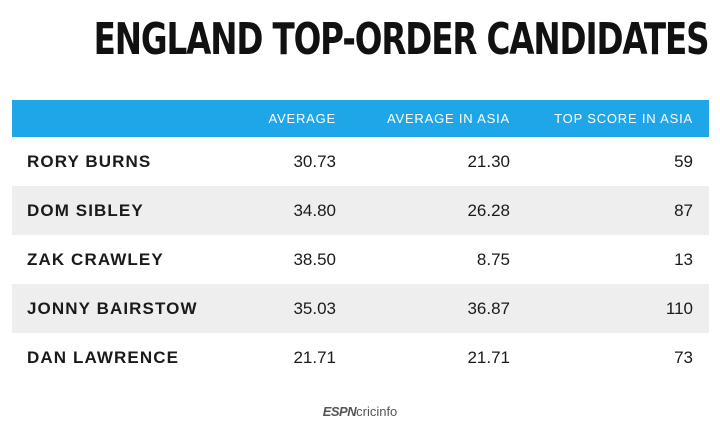 The image size is (720, 431). What do you see at coordinates (488, 210) in the screenshot?
I see `average-in-asia-value: 26.28` at bounding box center [488, 210].